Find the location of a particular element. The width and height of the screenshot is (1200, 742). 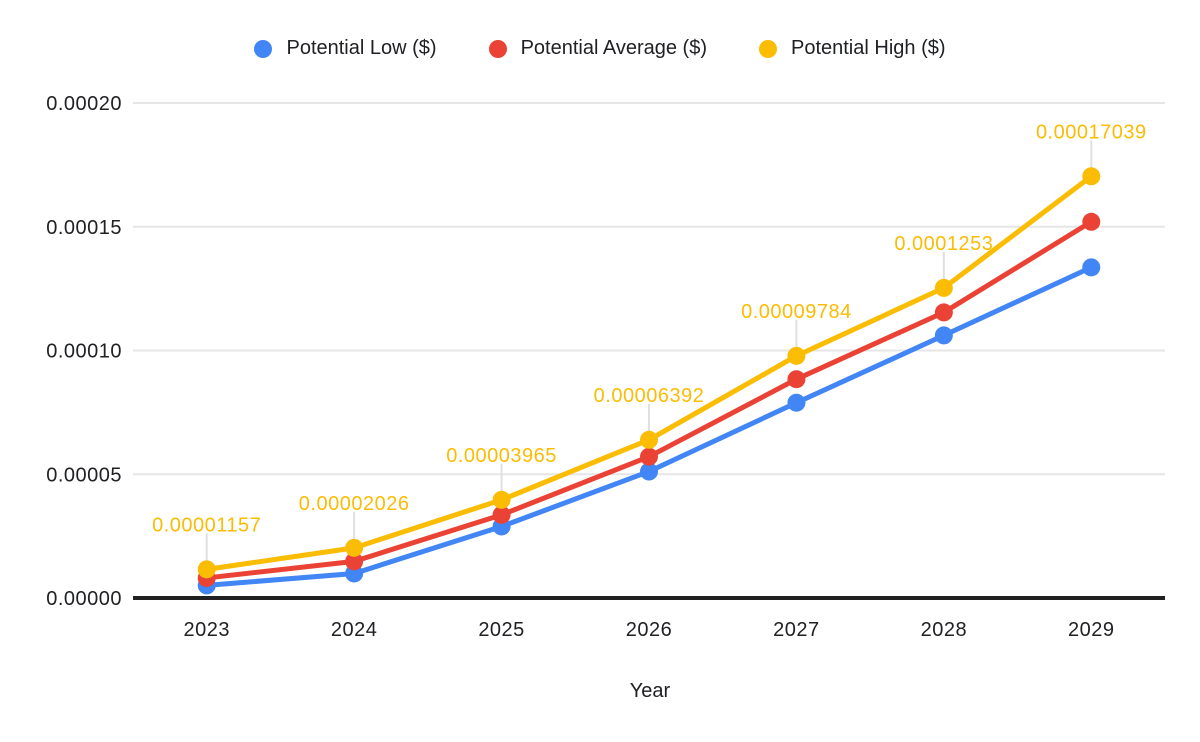

x-tick-label: 2029 is located at coordinates (1091, 630).